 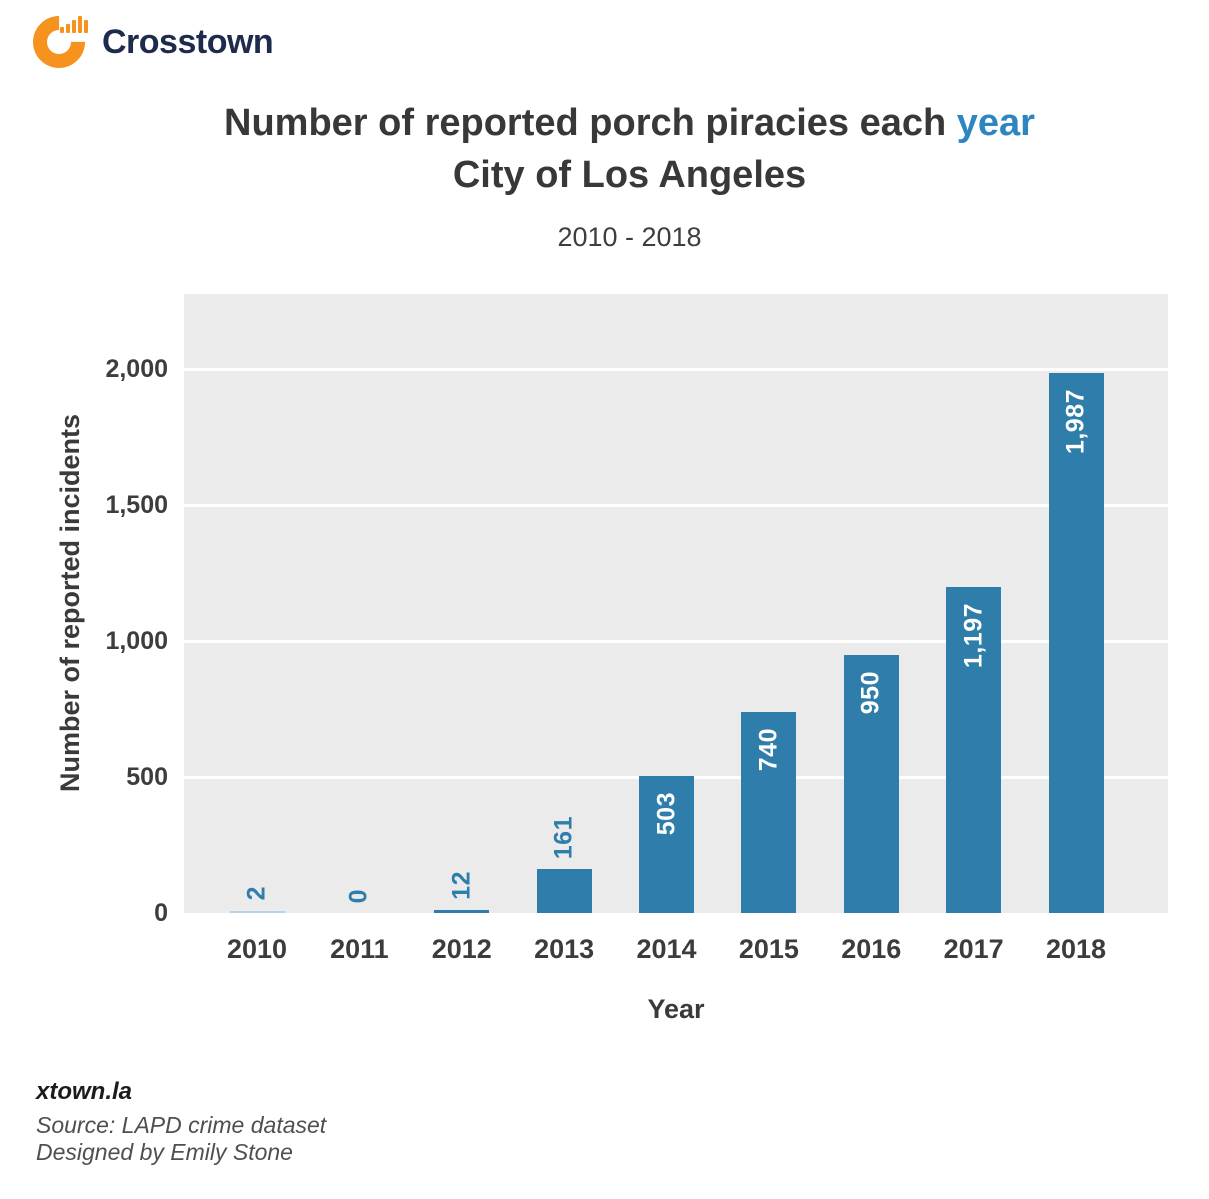 I want to click on bar-cell-2017: 1,197, so click(x=974, y=603).